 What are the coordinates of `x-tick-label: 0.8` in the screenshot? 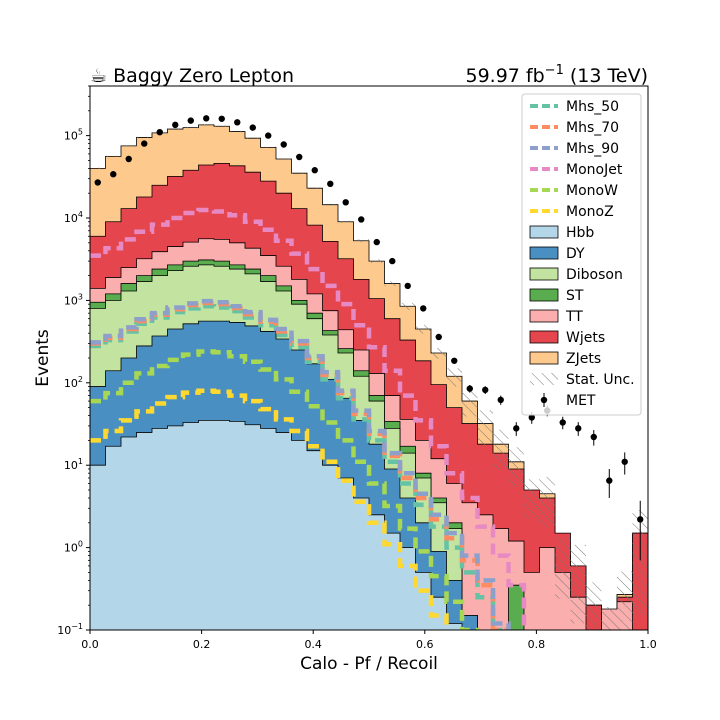 It's located at (537, 644).